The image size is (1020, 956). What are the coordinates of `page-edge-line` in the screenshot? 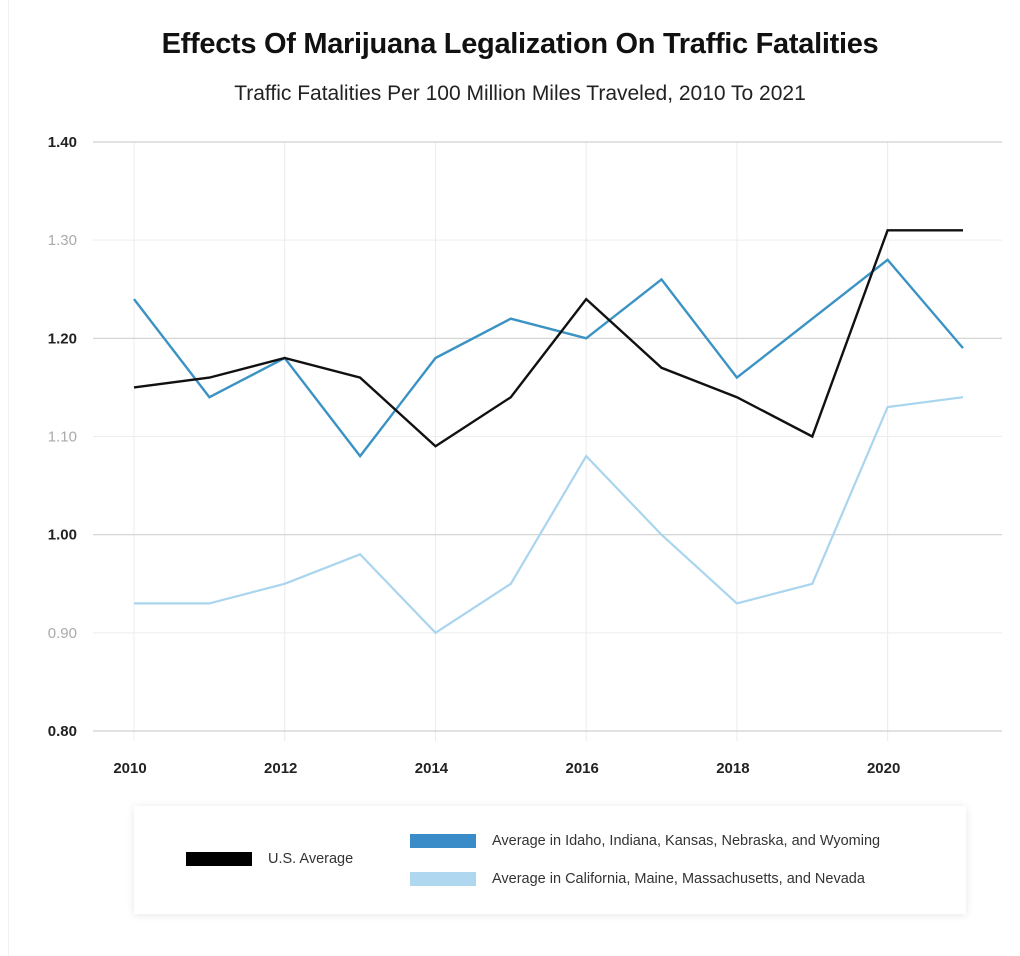 It's located at (8, 478).